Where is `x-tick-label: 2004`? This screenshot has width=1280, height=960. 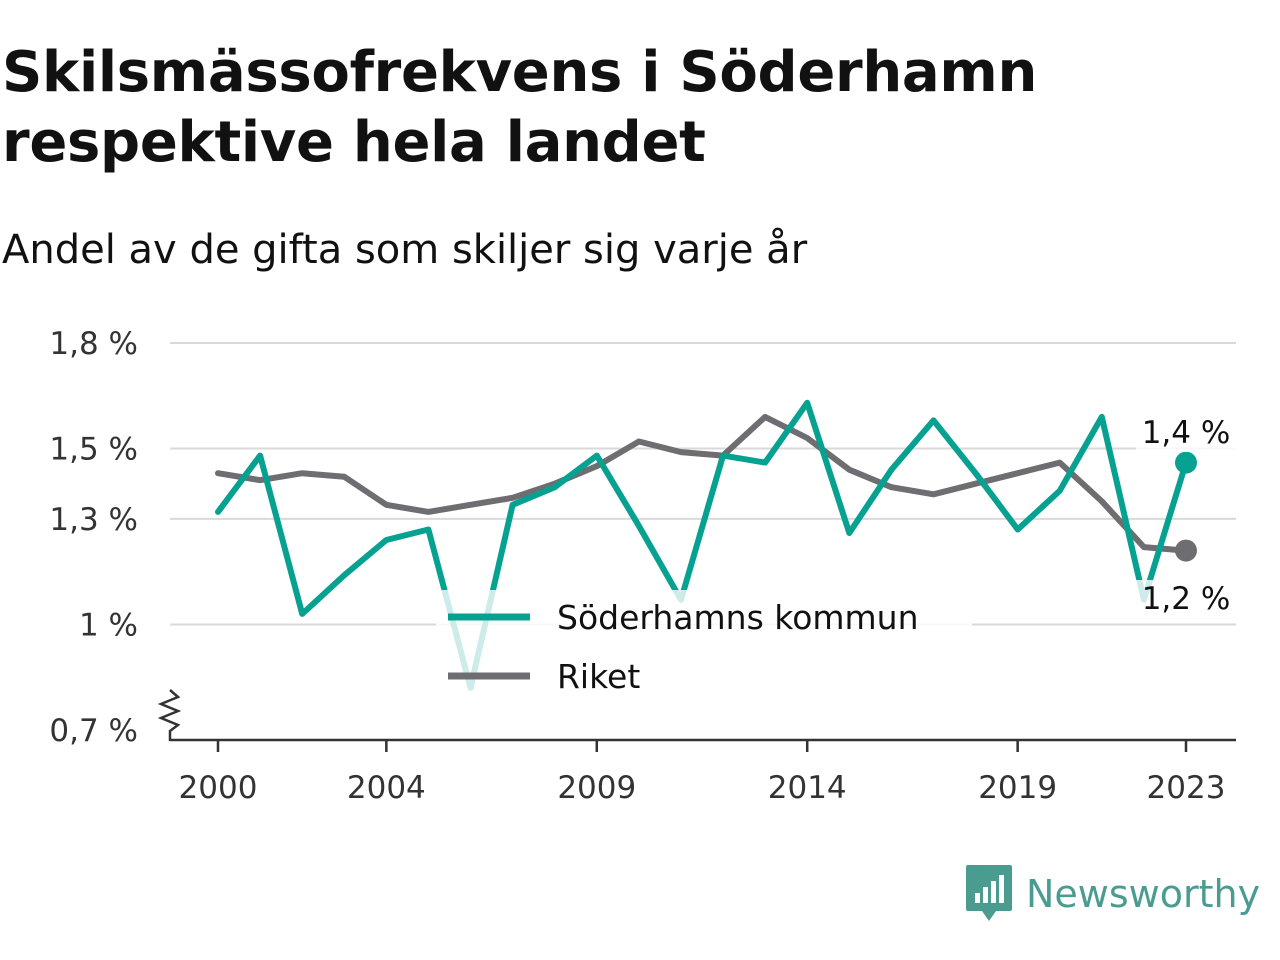 x-tick-label: 2004 is located at coordinates (386, 788).